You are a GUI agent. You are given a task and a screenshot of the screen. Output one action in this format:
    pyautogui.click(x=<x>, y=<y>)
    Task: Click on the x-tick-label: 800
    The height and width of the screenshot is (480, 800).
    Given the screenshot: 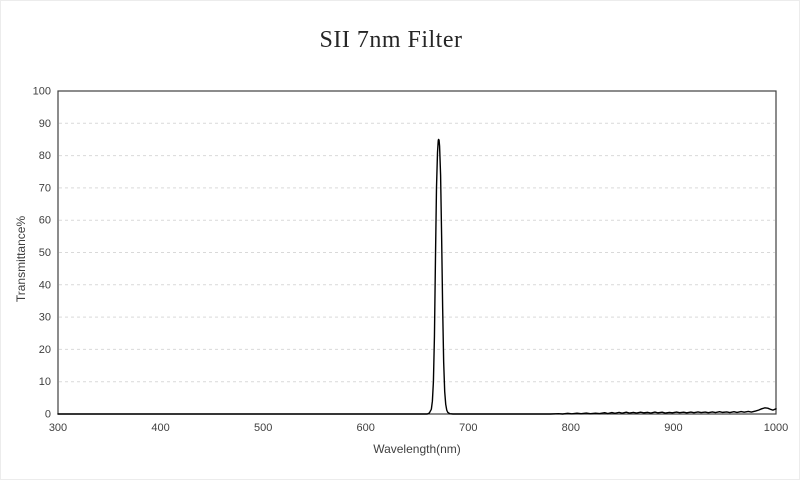 What is the action you would take?
    pyautogui.click(x=571, y=428)
    